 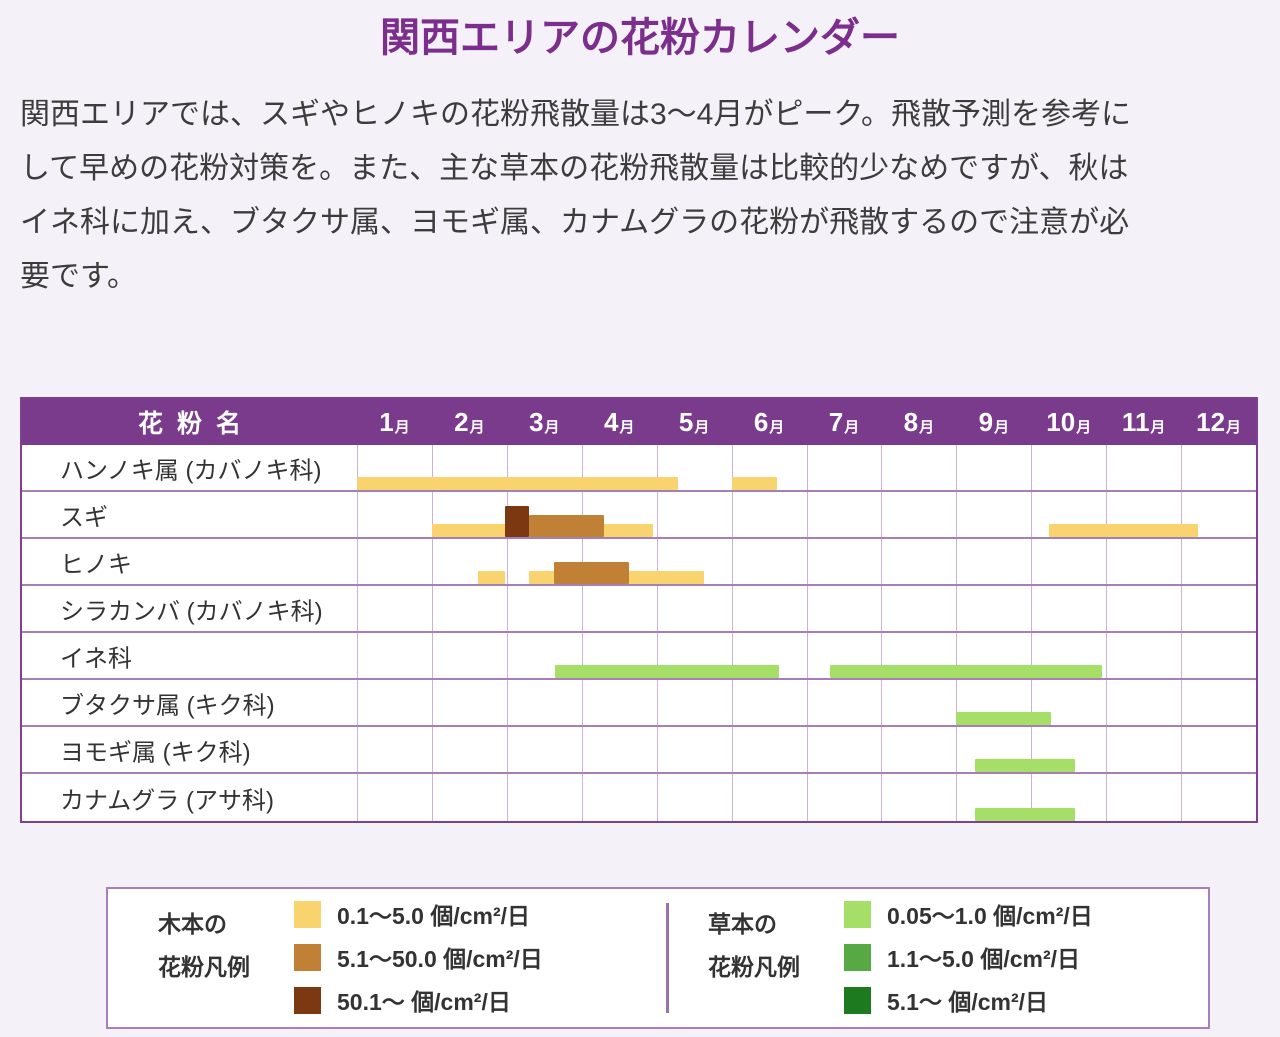 I want to click on row-label: スギ, so click(x=84, y=517).